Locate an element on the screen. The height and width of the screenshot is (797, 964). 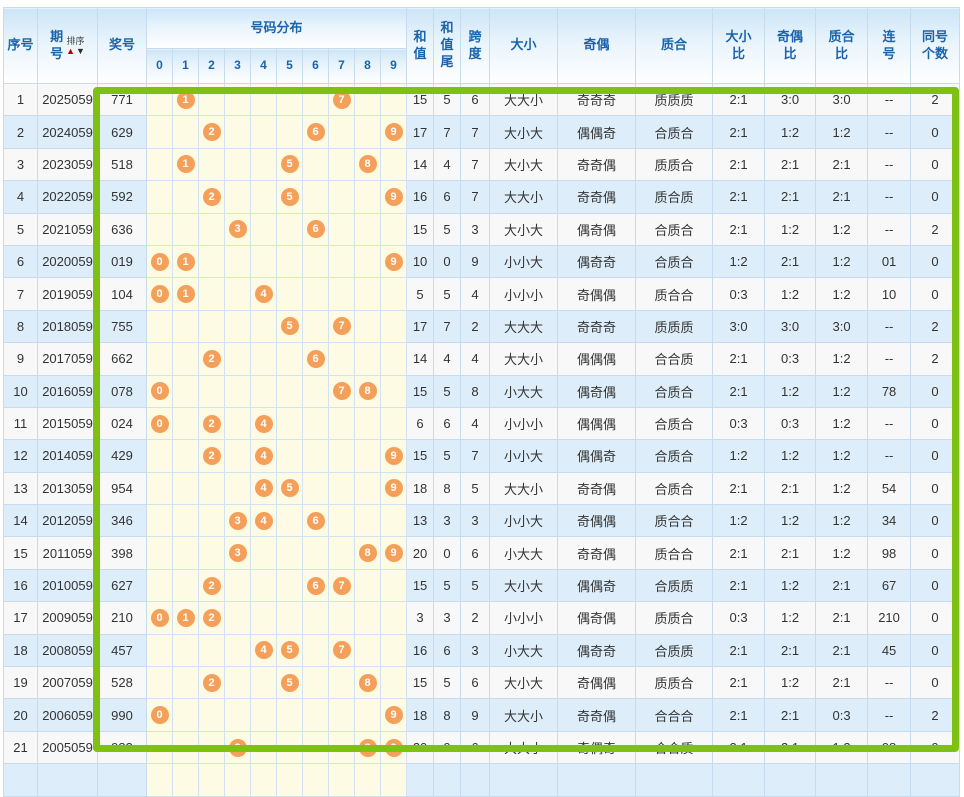
table-row: 3 2023059 518 1 5 8 14 4 7 大小大 奇奇偶 质质合 2:1 2:1 2:1 -- 0 is located at coordinates (482, 164).